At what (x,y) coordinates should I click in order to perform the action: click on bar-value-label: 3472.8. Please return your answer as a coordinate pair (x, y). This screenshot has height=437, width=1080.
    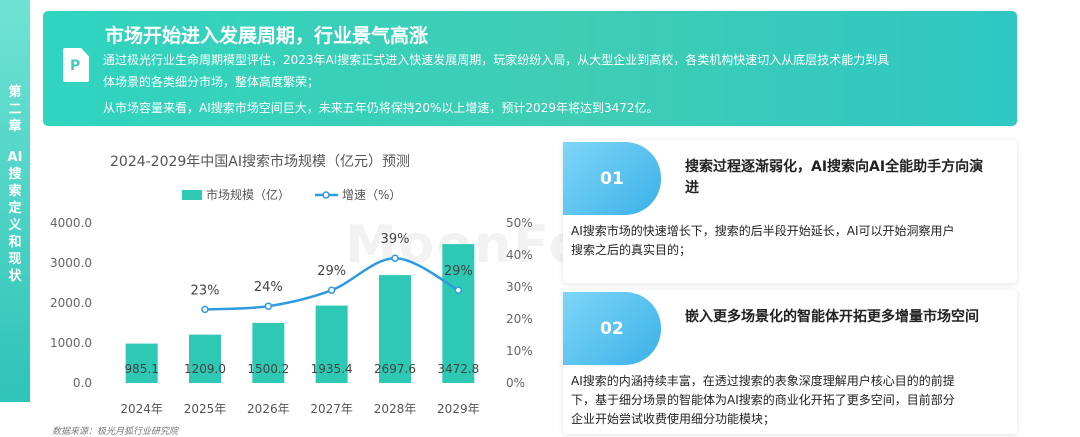
    Looking at the image, I should click on (458, 369).